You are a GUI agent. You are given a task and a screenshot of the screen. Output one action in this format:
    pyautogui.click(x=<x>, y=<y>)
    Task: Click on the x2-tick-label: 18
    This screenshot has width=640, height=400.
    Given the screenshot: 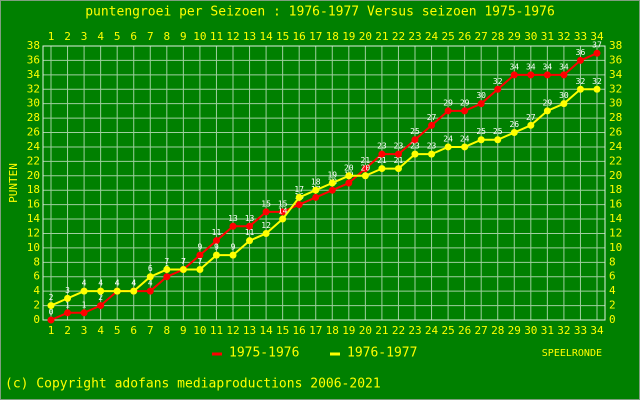 What is the action you would take?
    pyautogui.click(x=332, y=36)
    